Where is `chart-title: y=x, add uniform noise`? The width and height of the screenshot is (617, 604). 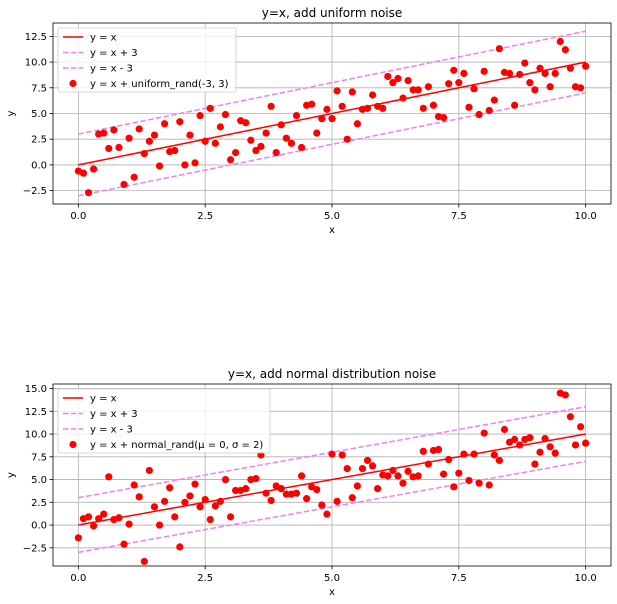
chart-title: y=x, add uniform noise is located at coordinates (332, 13).